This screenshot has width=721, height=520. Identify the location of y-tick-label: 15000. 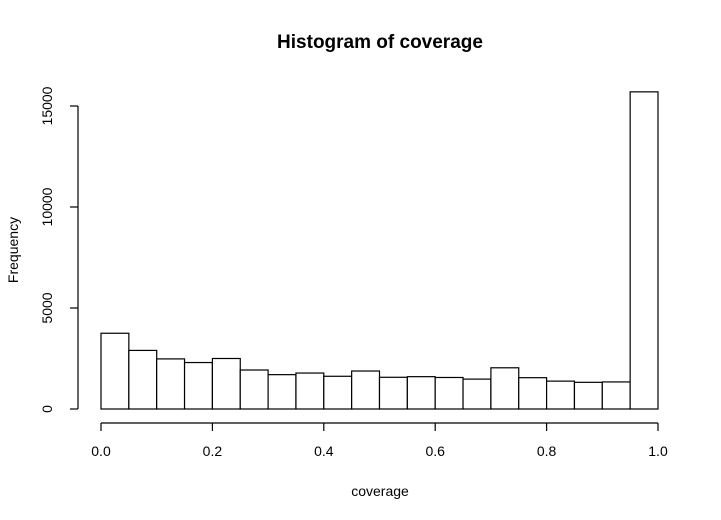
(47, 105).